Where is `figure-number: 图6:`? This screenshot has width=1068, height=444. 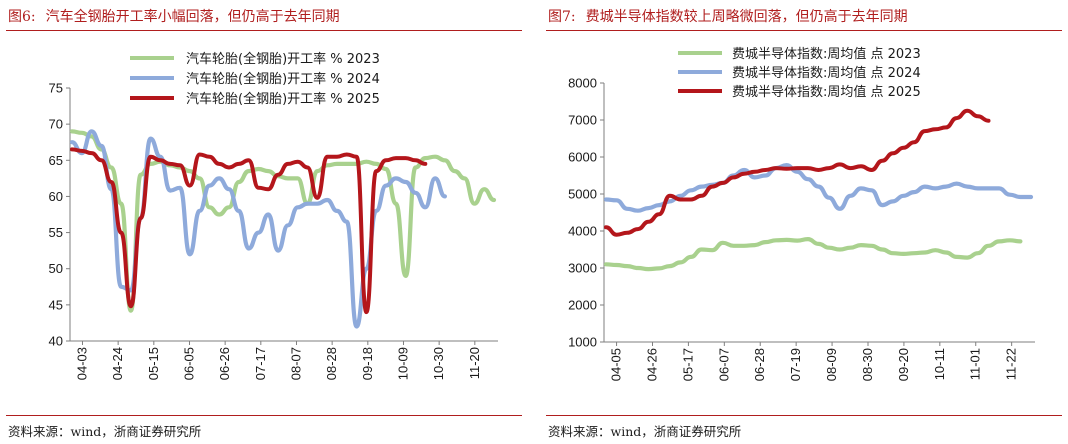 figure-number: 图6: is located at coordinates (22, 17).